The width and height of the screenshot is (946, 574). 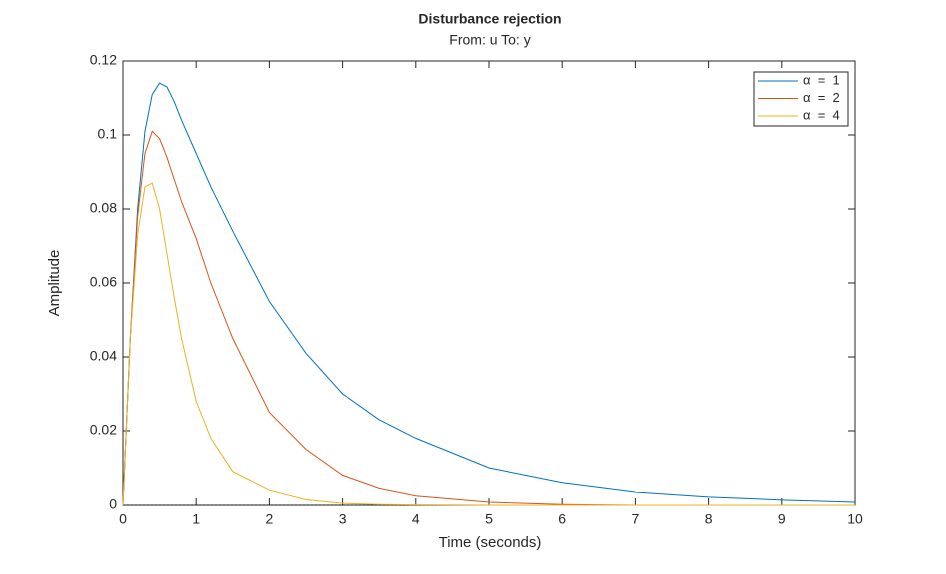 I want to click on y-tick-label: 0.1, so click(x=108, y=134).